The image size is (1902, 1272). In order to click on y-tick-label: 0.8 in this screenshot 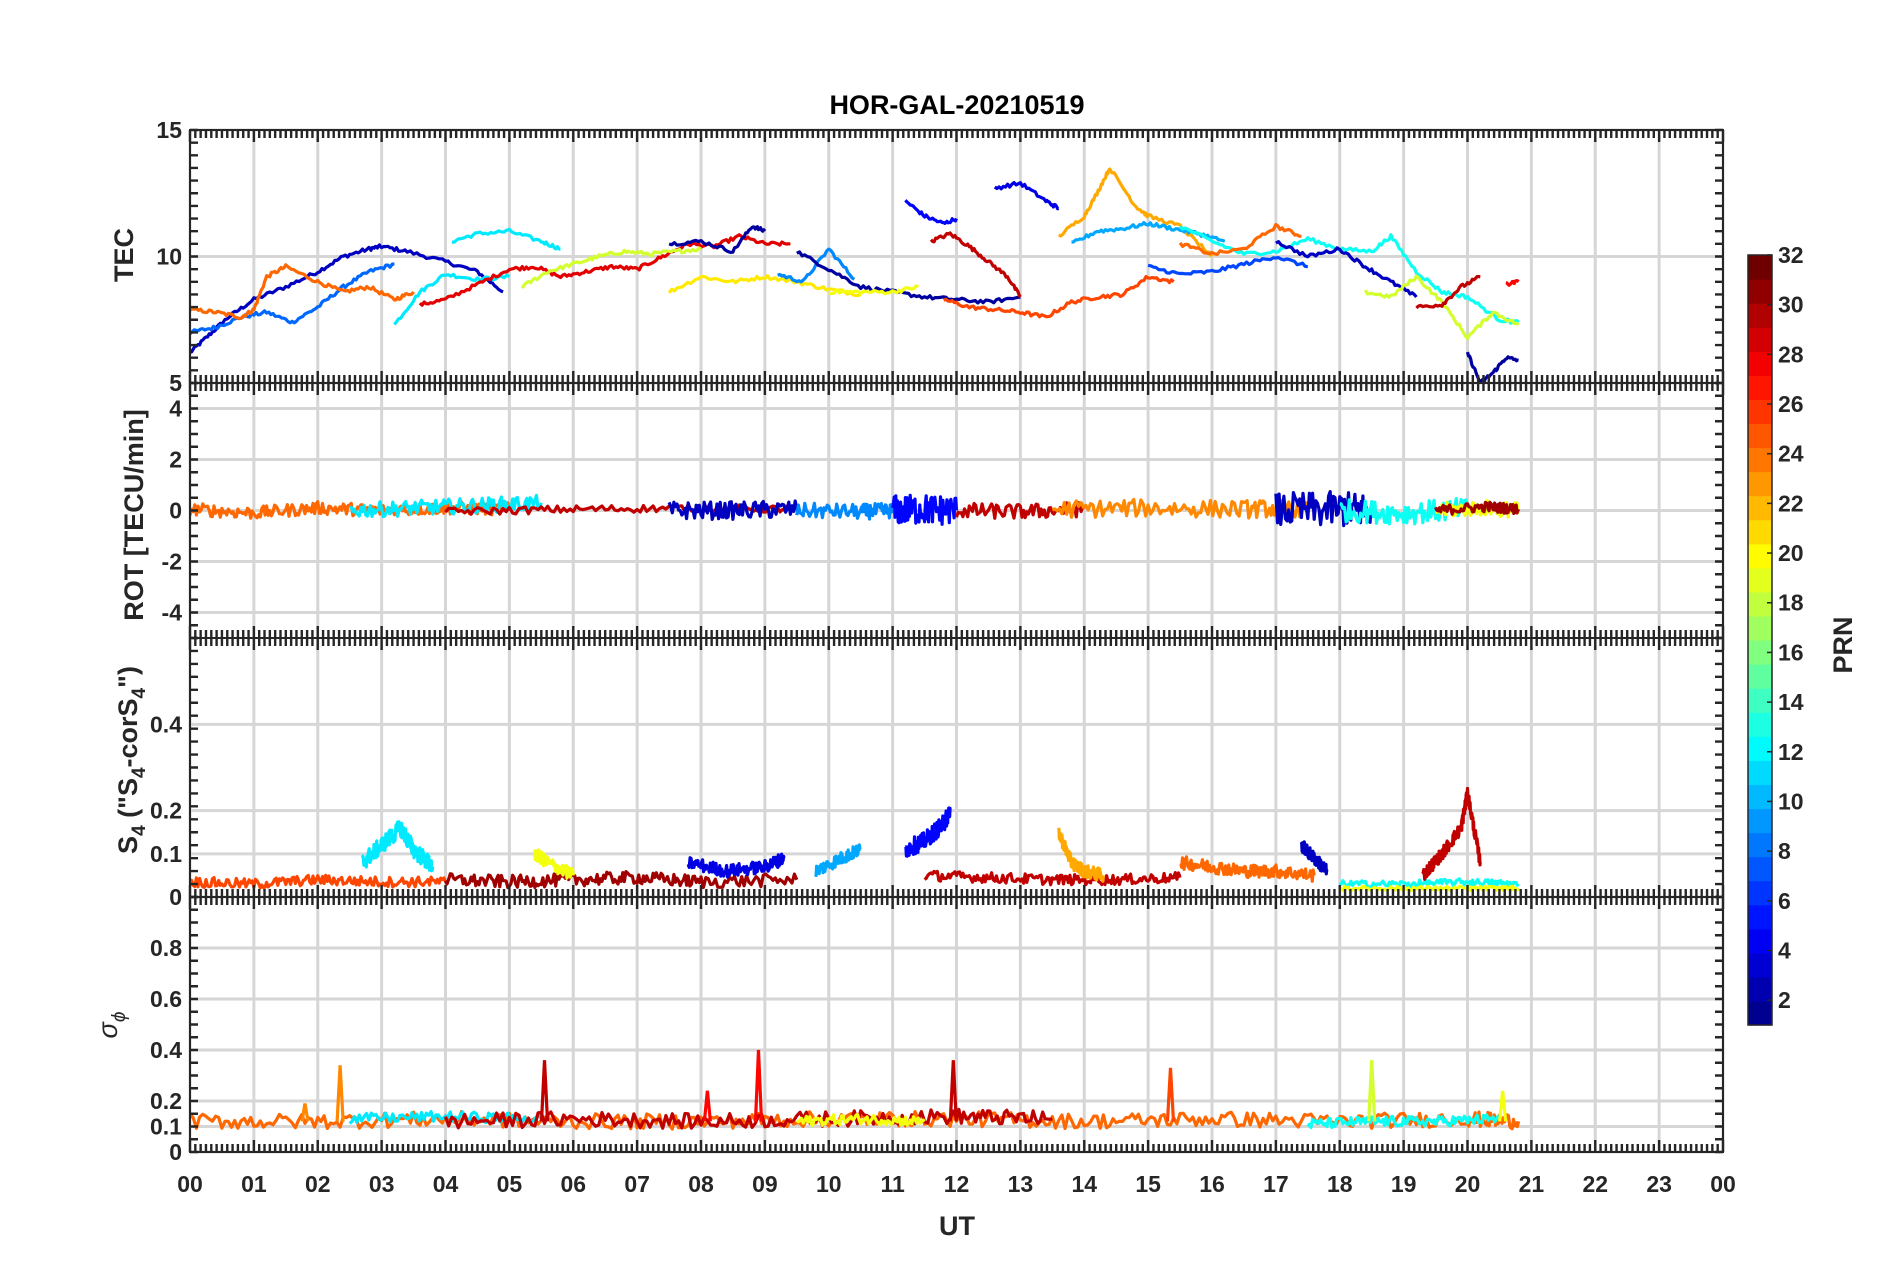, I will do `click(166, 948)`.